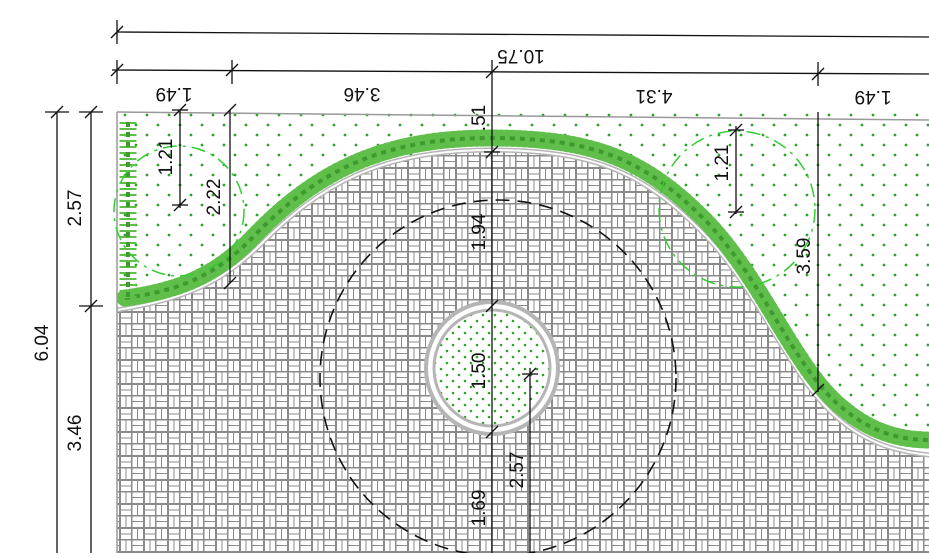  What do you see at coordinates (42, 342) in the screenshot?
I see `dim-height-total: 6.04` at bounding box center [42, 342].